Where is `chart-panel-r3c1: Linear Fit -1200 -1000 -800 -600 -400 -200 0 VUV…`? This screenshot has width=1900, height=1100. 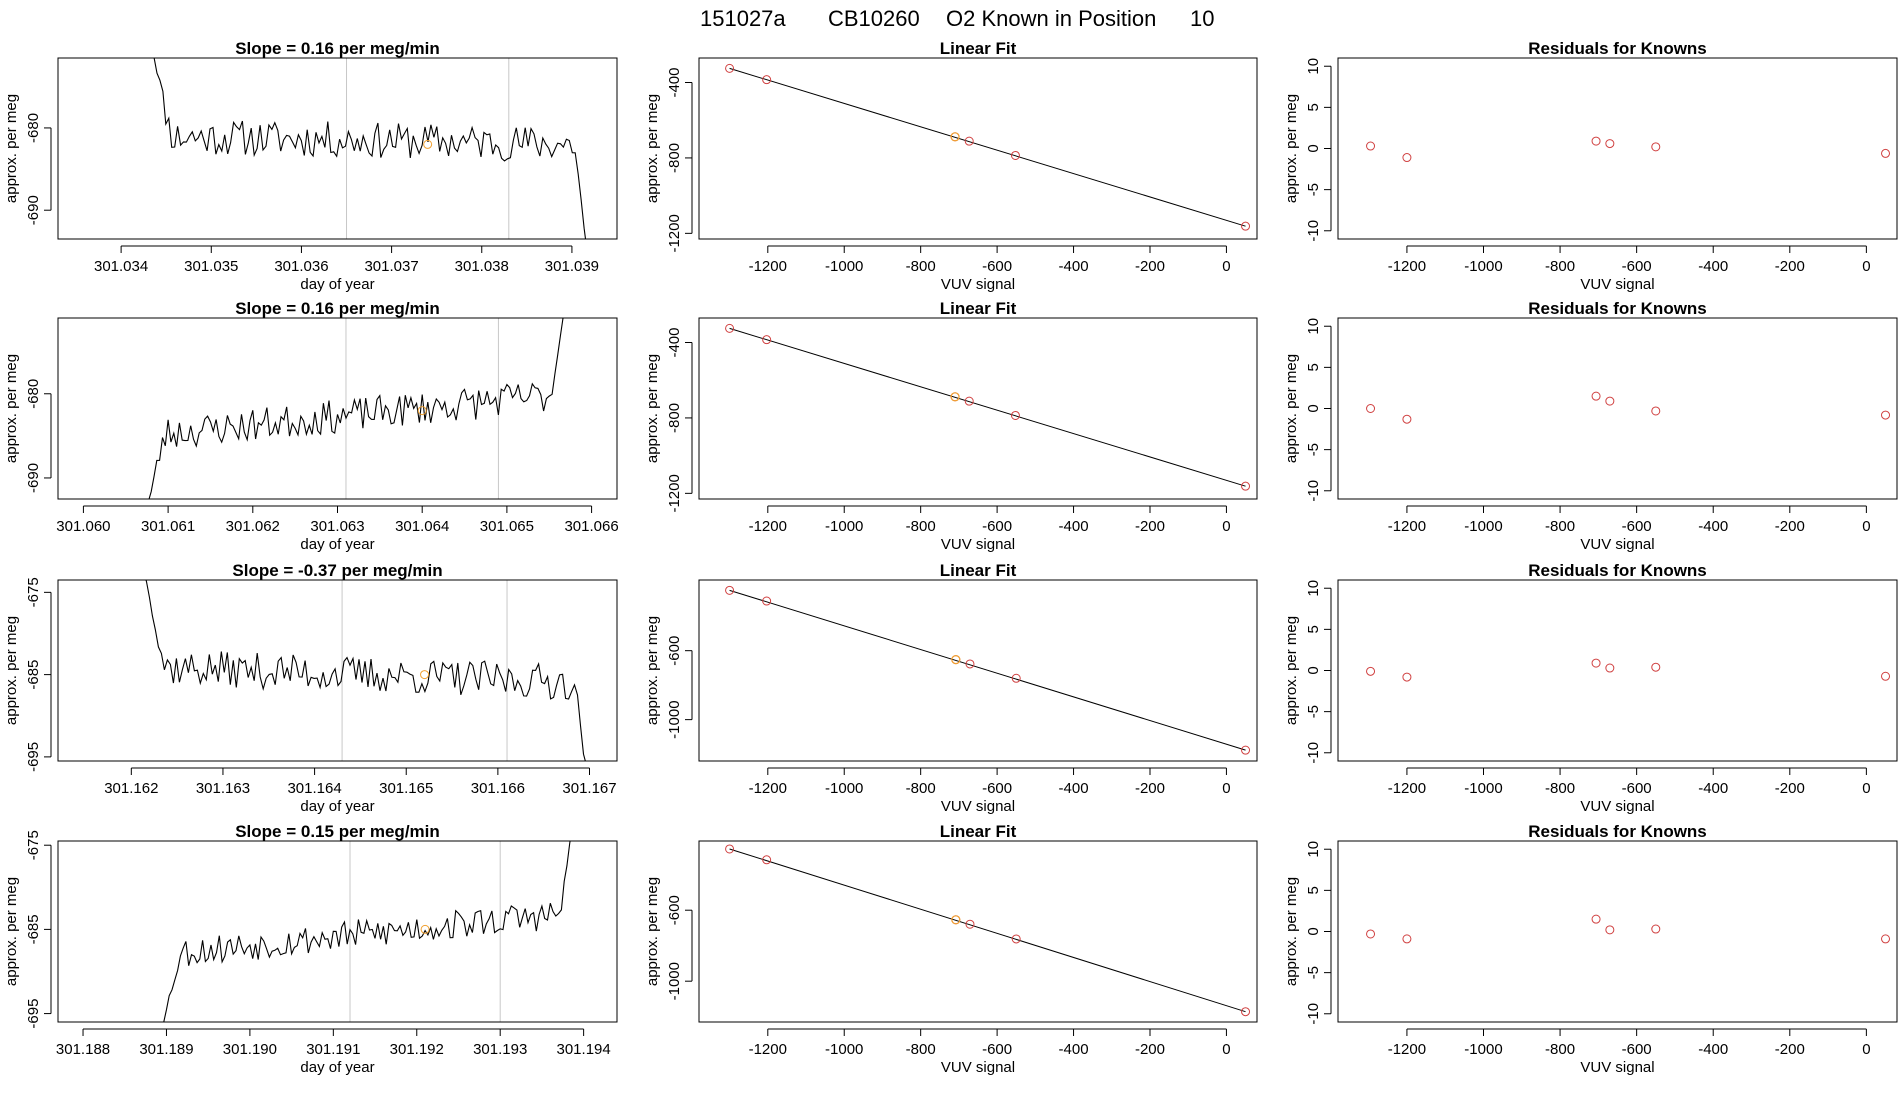
chart-panel-r3c1: Linear Fit -1200 -1000 -800 -600 -400 -200 0 VUV… is located at coordinates (951, 949).